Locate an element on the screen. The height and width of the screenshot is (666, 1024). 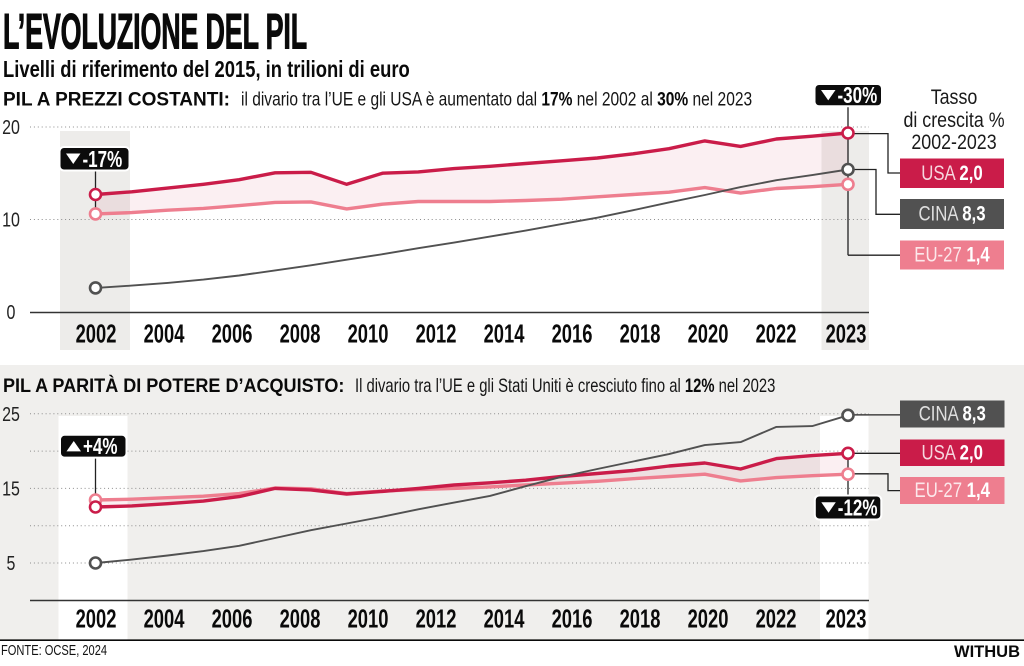
svg-text: Tasso is located at coordinates (954, 98).